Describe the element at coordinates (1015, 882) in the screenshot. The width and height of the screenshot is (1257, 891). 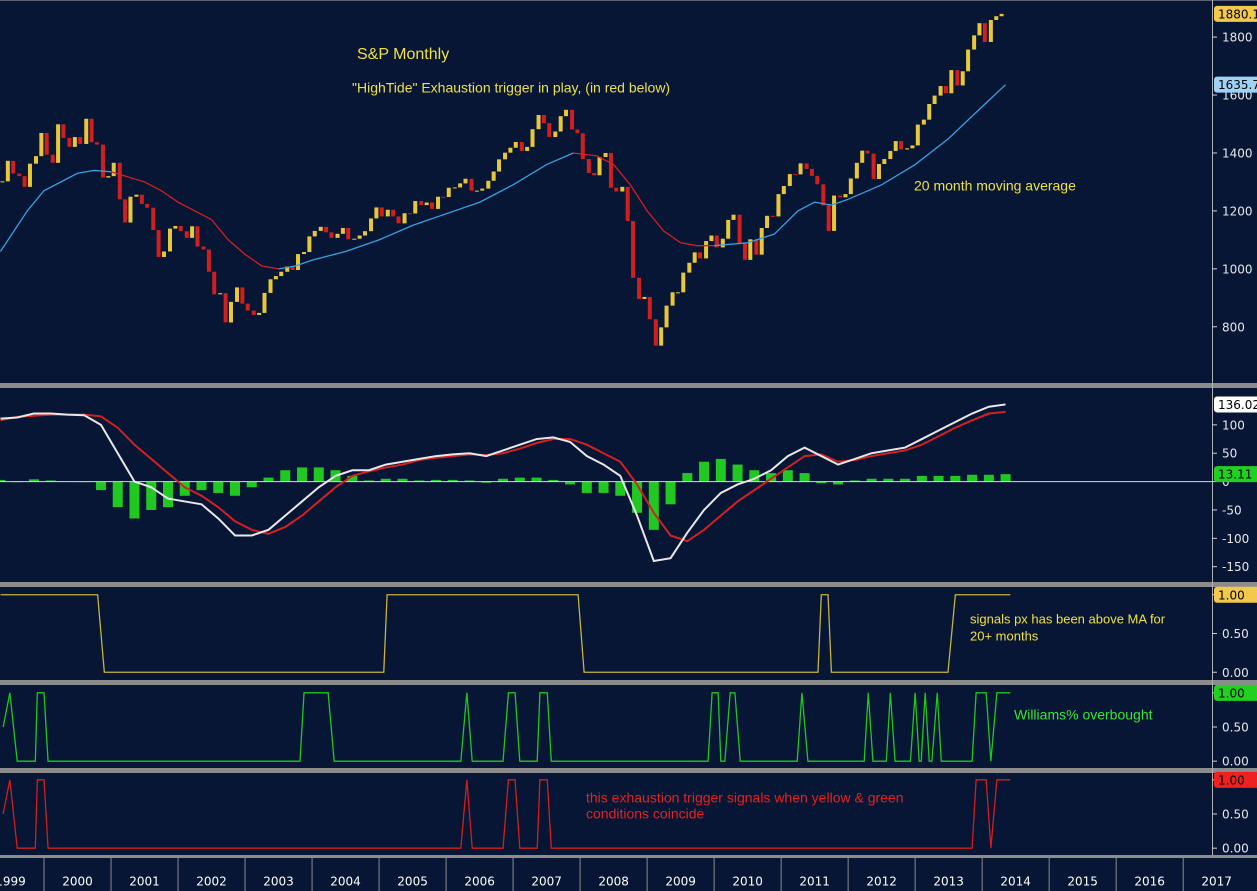
I see `x-tick-label: 2014` at that location.